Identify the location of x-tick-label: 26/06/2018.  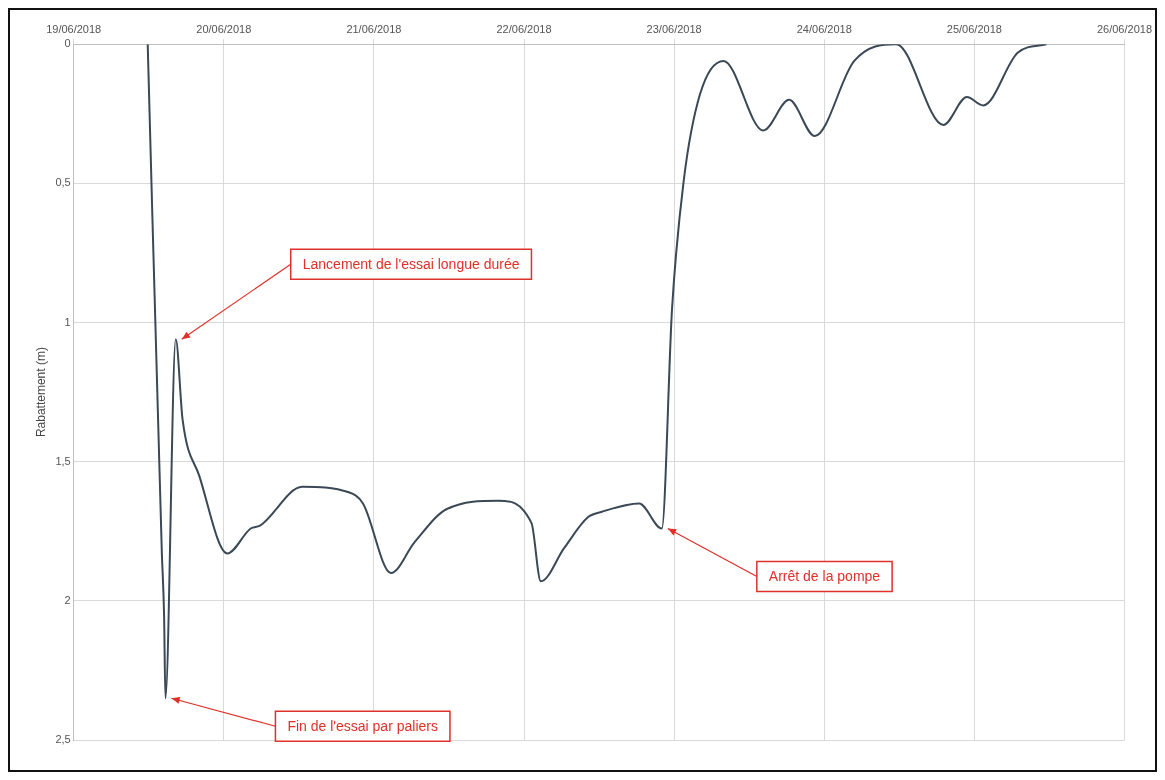
(1124, 28).